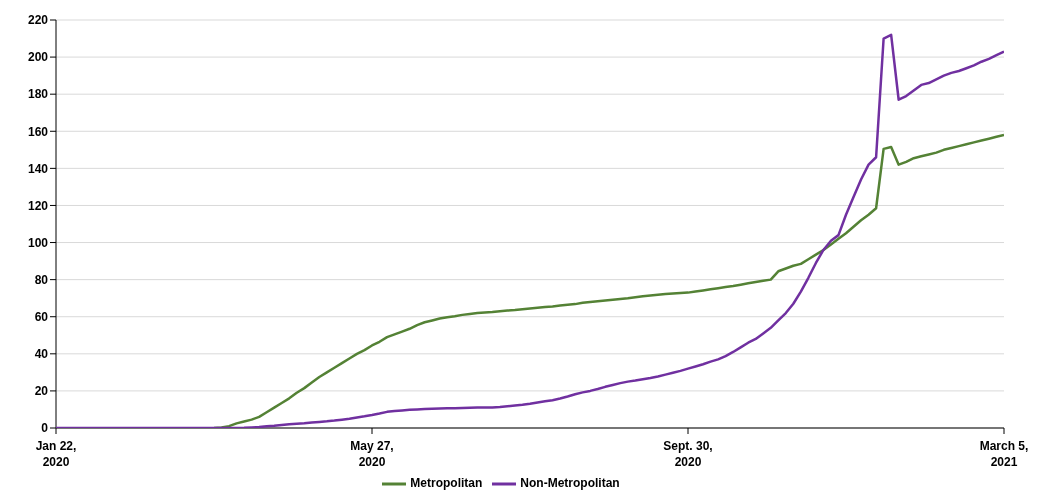 This screenshot has height=504, width=1042. Describe the element at coordinates (38, 205) in the screenshot. I see `y-tick-label: 120` at that location.